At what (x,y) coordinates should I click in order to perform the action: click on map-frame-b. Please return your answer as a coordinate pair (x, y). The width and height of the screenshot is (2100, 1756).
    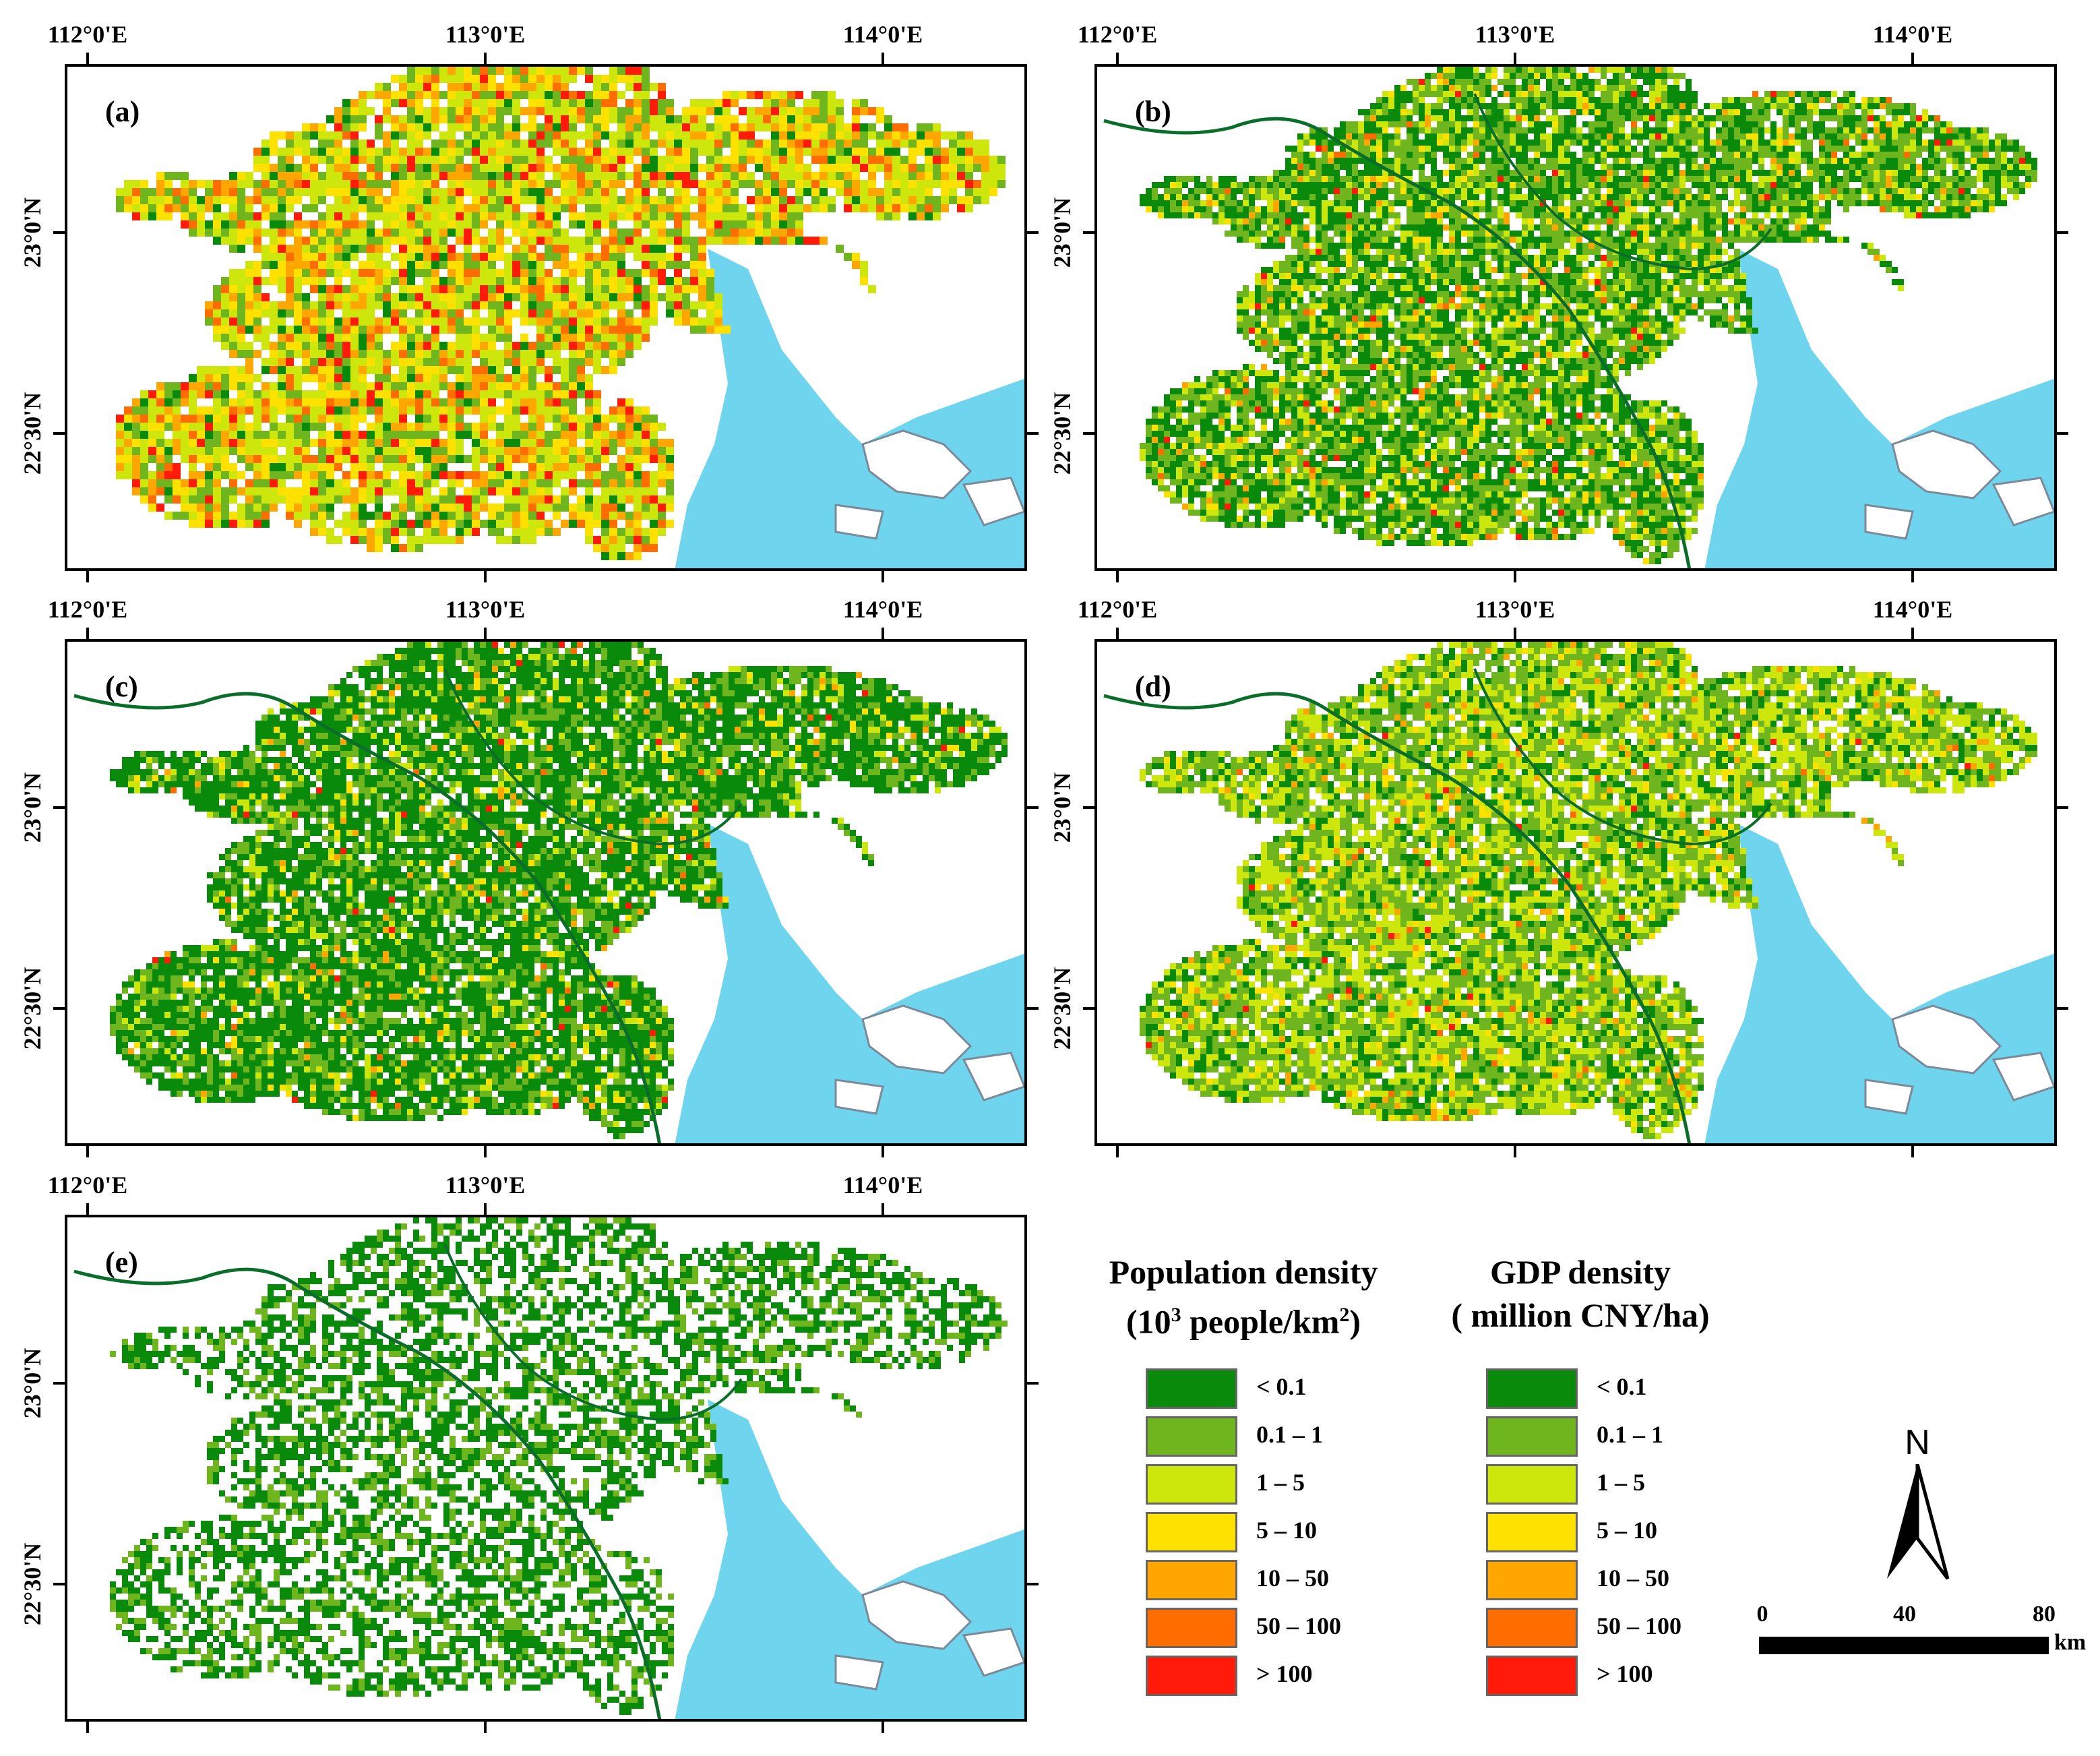
    Looking at the image, I should click on (1575, 317).